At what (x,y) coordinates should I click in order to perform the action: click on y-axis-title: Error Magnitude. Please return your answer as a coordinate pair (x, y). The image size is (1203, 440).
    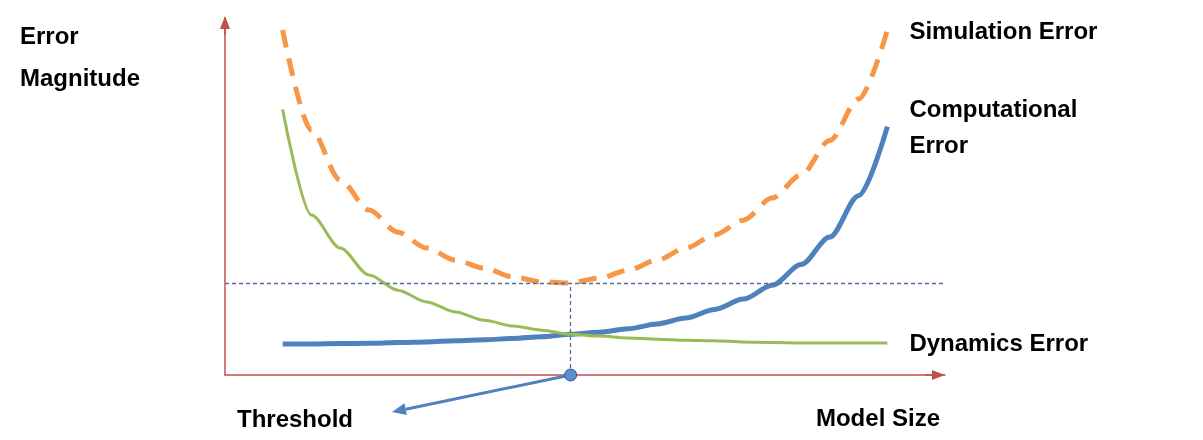
    Looking at the image, I should click on (80, 56).